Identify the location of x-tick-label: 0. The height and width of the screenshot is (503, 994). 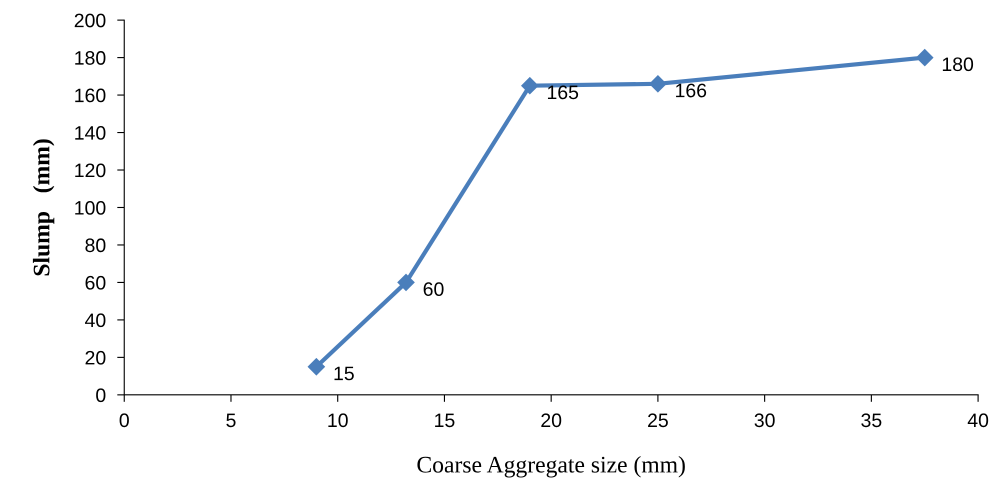
(124, 420).